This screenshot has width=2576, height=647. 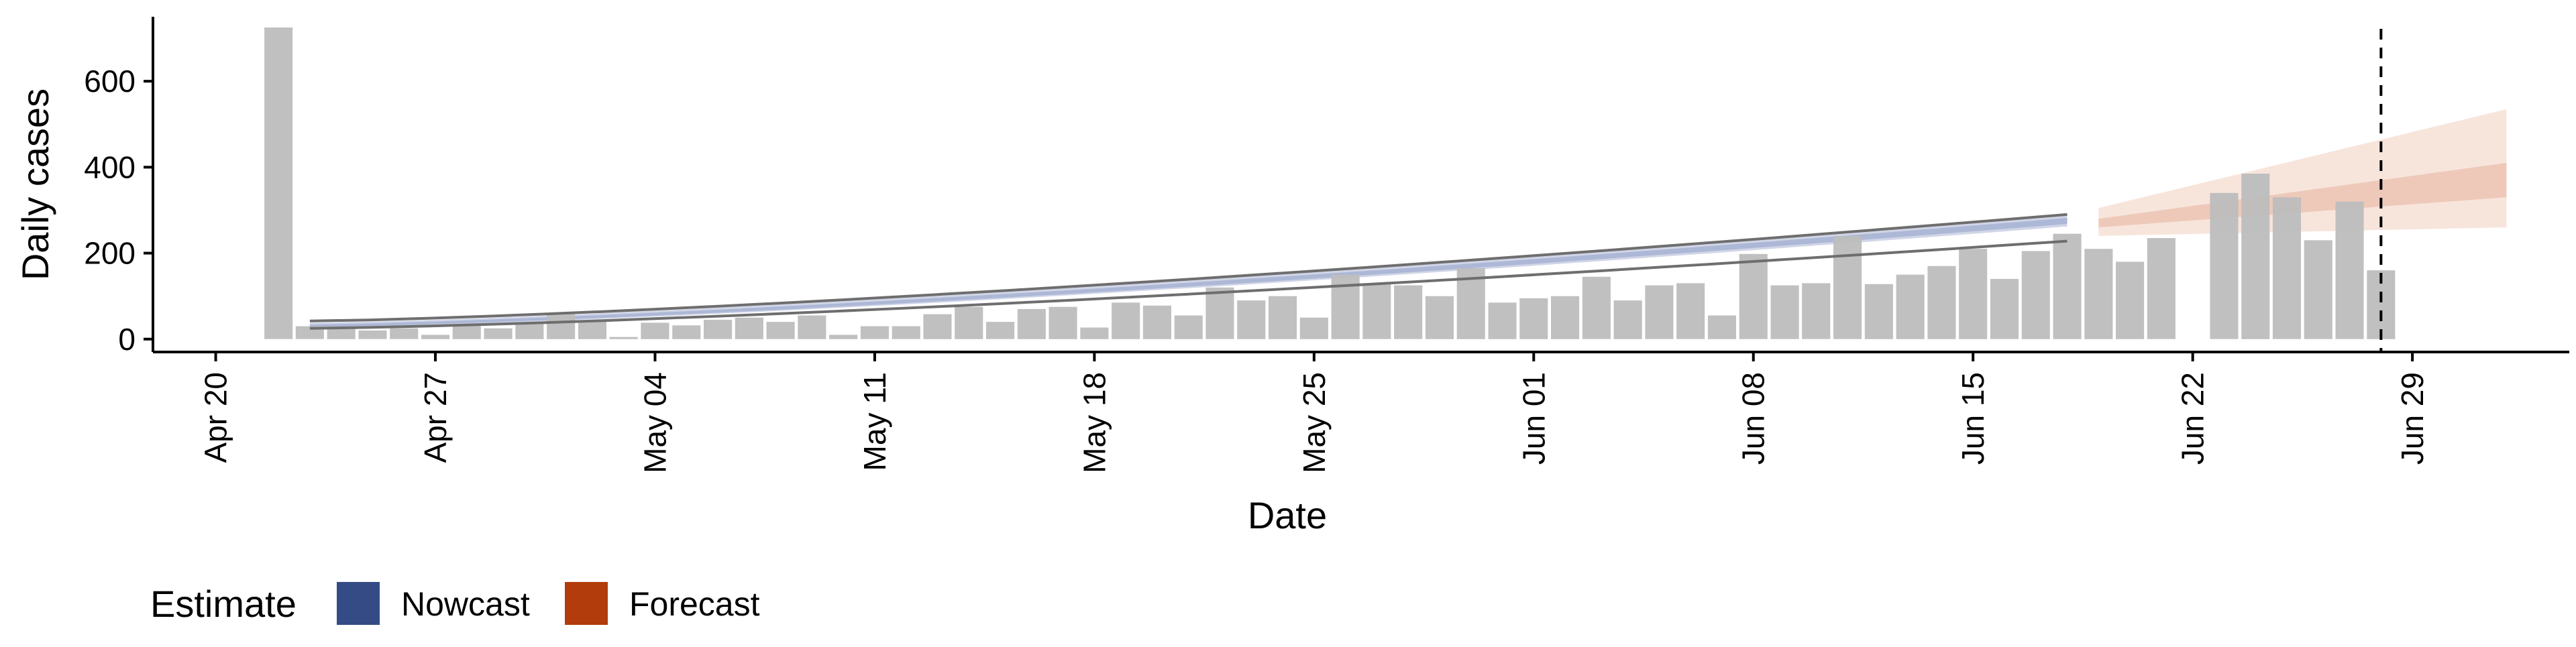 What do you see at coordinates (1972, 418) in the screenshot?
I see `x-tick-label: Jun 15` at bounding box center [1972, 418].